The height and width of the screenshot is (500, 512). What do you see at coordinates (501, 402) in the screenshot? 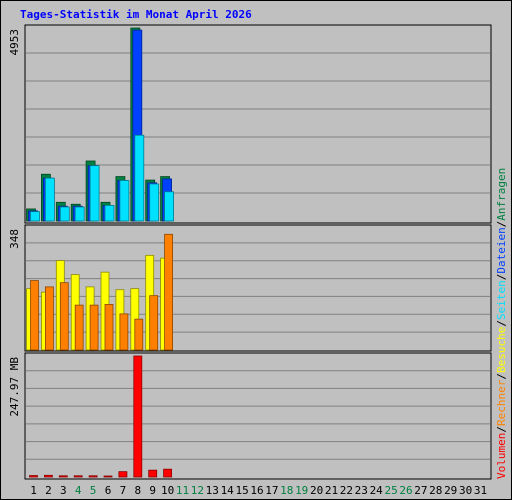
I see `legend-item-rechner: Rechner` at bounding box center [501, 402].